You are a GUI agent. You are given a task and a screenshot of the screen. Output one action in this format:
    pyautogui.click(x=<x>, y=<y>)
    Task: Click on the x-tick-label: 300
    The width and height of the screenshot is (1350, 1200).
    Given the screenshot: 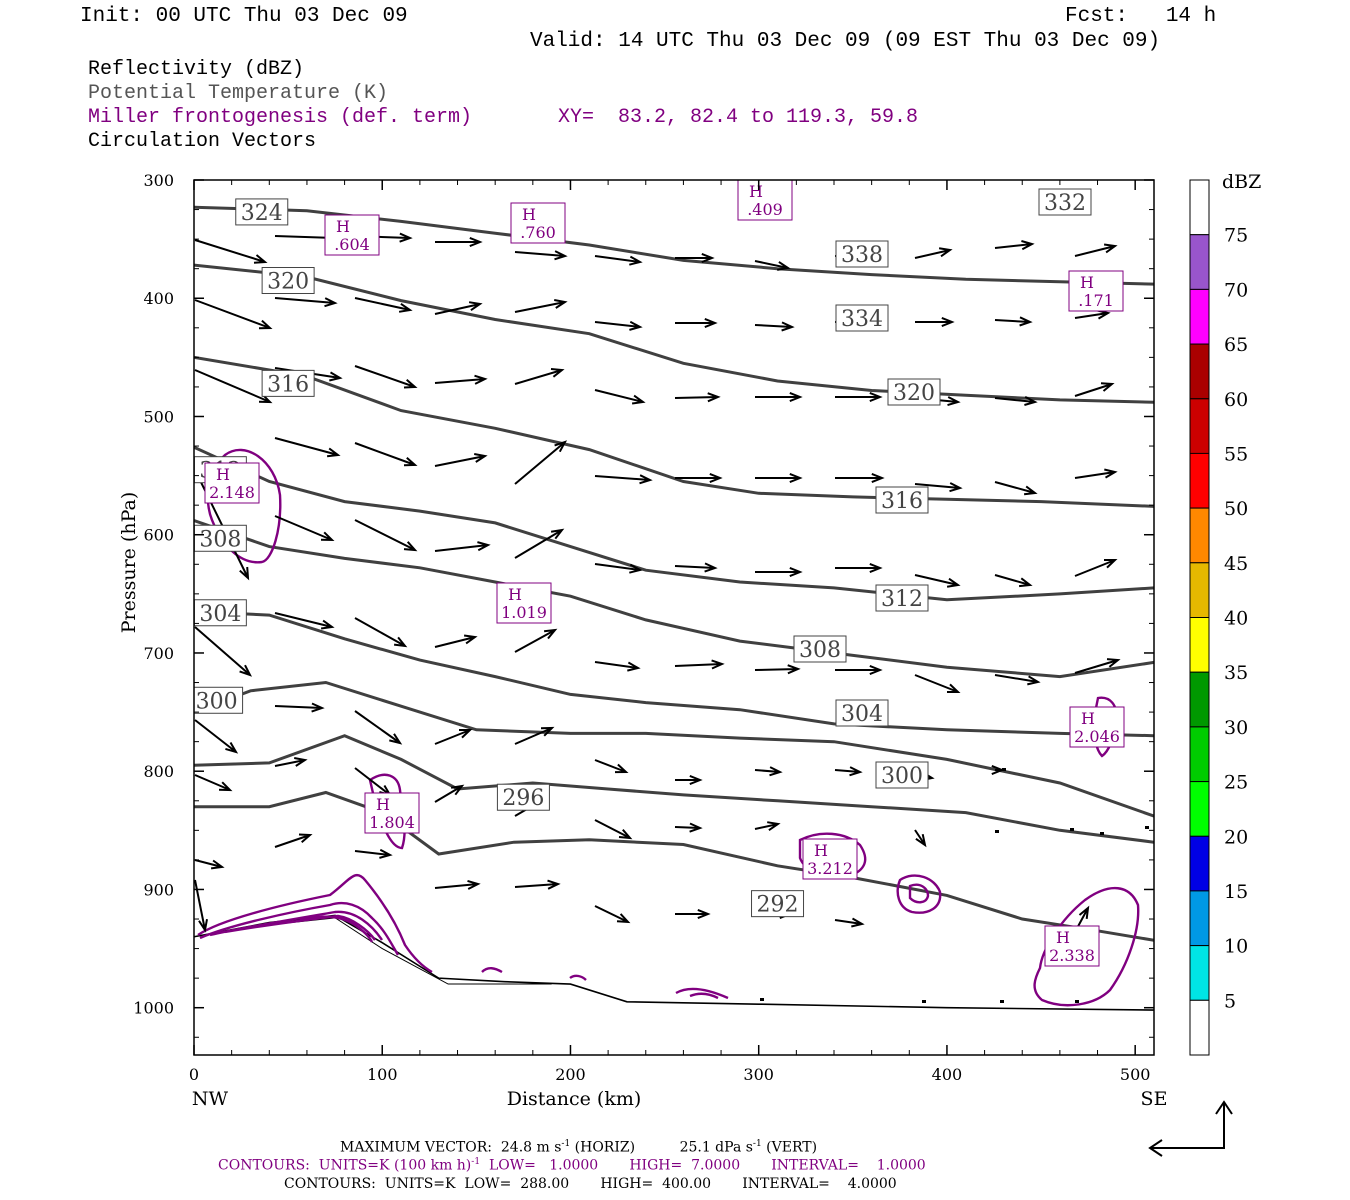 What is the action you would take?
    pyautogui.click(x=758, y=1074)
    